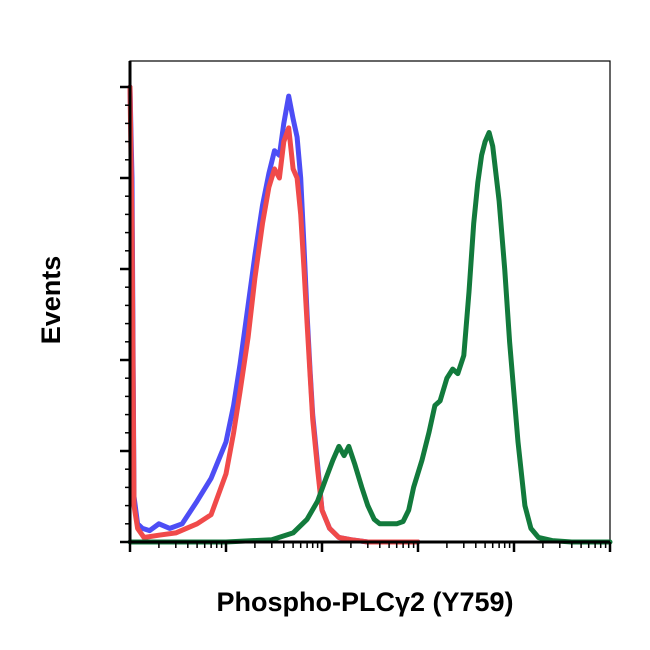 The height and width of the screenshot is (650, 650). What do you see at coordinates (364, 602) in the screenshot?
I see `x-axis-title: Phospho-PLCγ2 (Y759)` at bounding box center [364, 602].